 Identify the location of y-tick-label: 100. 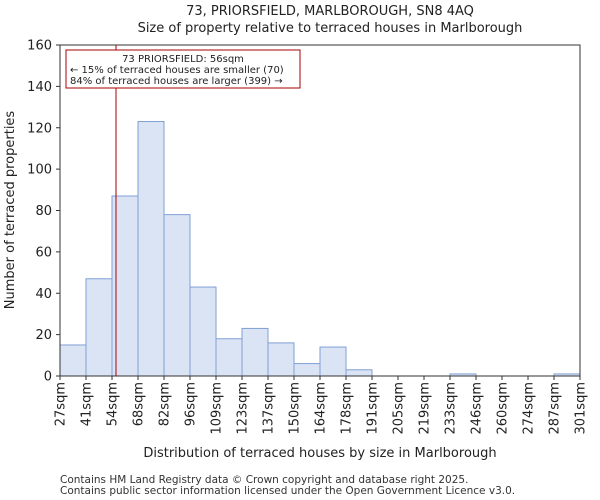
(39, 170).